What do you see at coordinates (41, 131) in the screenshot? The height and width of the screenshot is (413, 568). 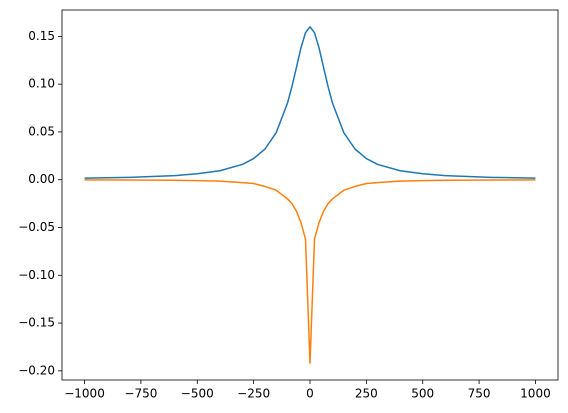 I see `y-tick-label: 0.05` at bounding box center [41, 131].